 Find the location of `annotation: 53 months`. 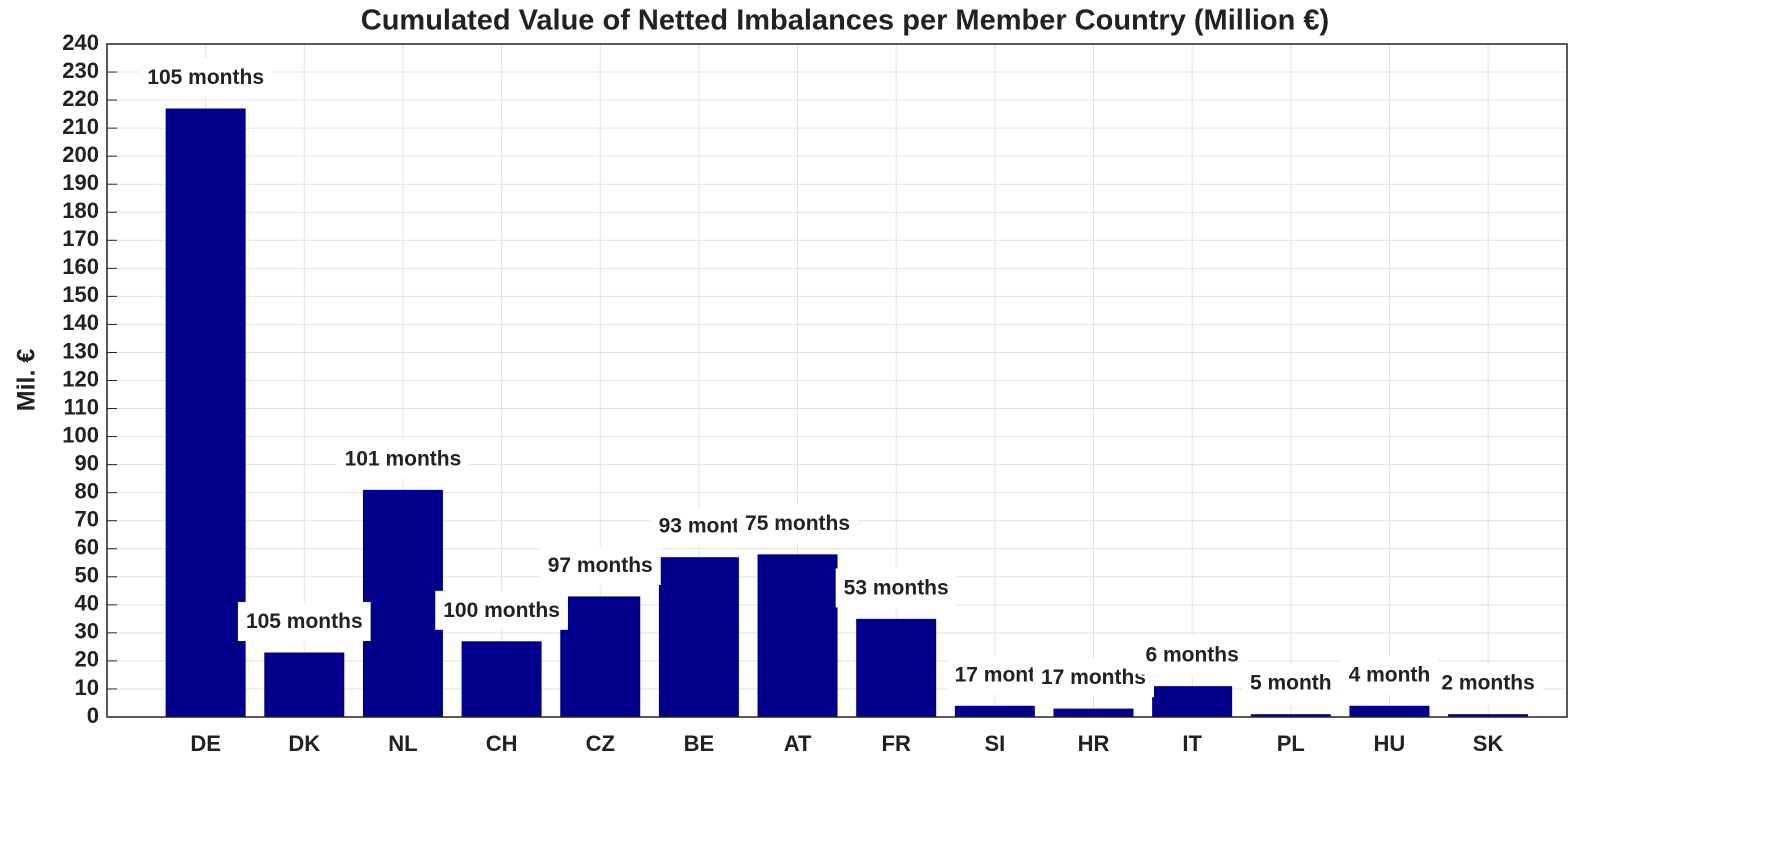

annotation: 53 months is located at coordinates (896, 587).